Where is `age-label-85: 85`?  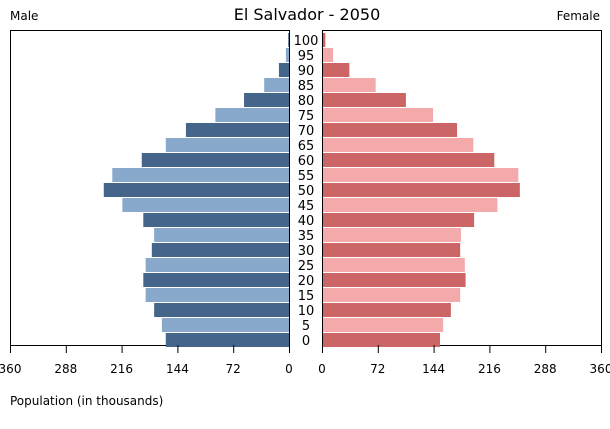 age-label-85: 85 is located at coordinates (306, 86).